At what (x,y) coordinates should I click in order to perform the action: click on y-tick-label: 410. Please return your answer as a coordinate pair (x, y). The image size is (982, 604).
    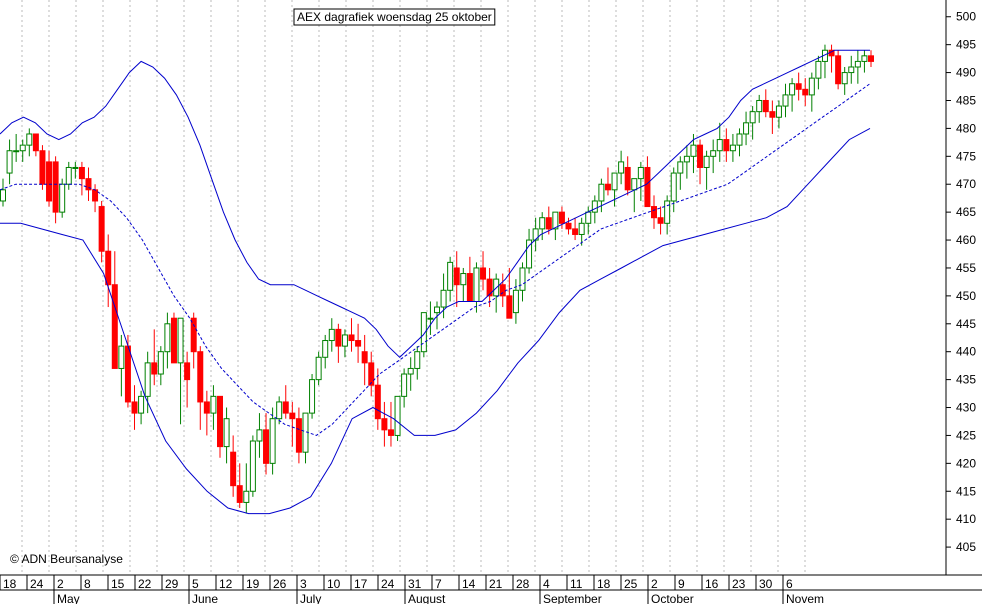
    Looking at the image, I should click on (966, 519).